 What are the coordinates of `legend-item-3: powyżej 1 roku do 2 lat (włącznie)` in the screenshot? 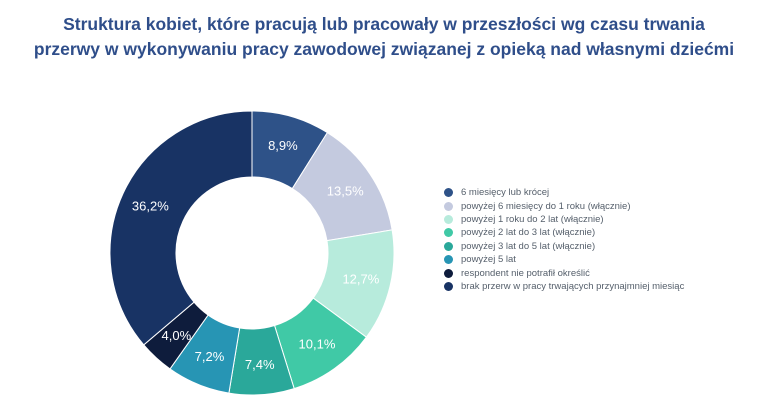 It's located at (564, 219).